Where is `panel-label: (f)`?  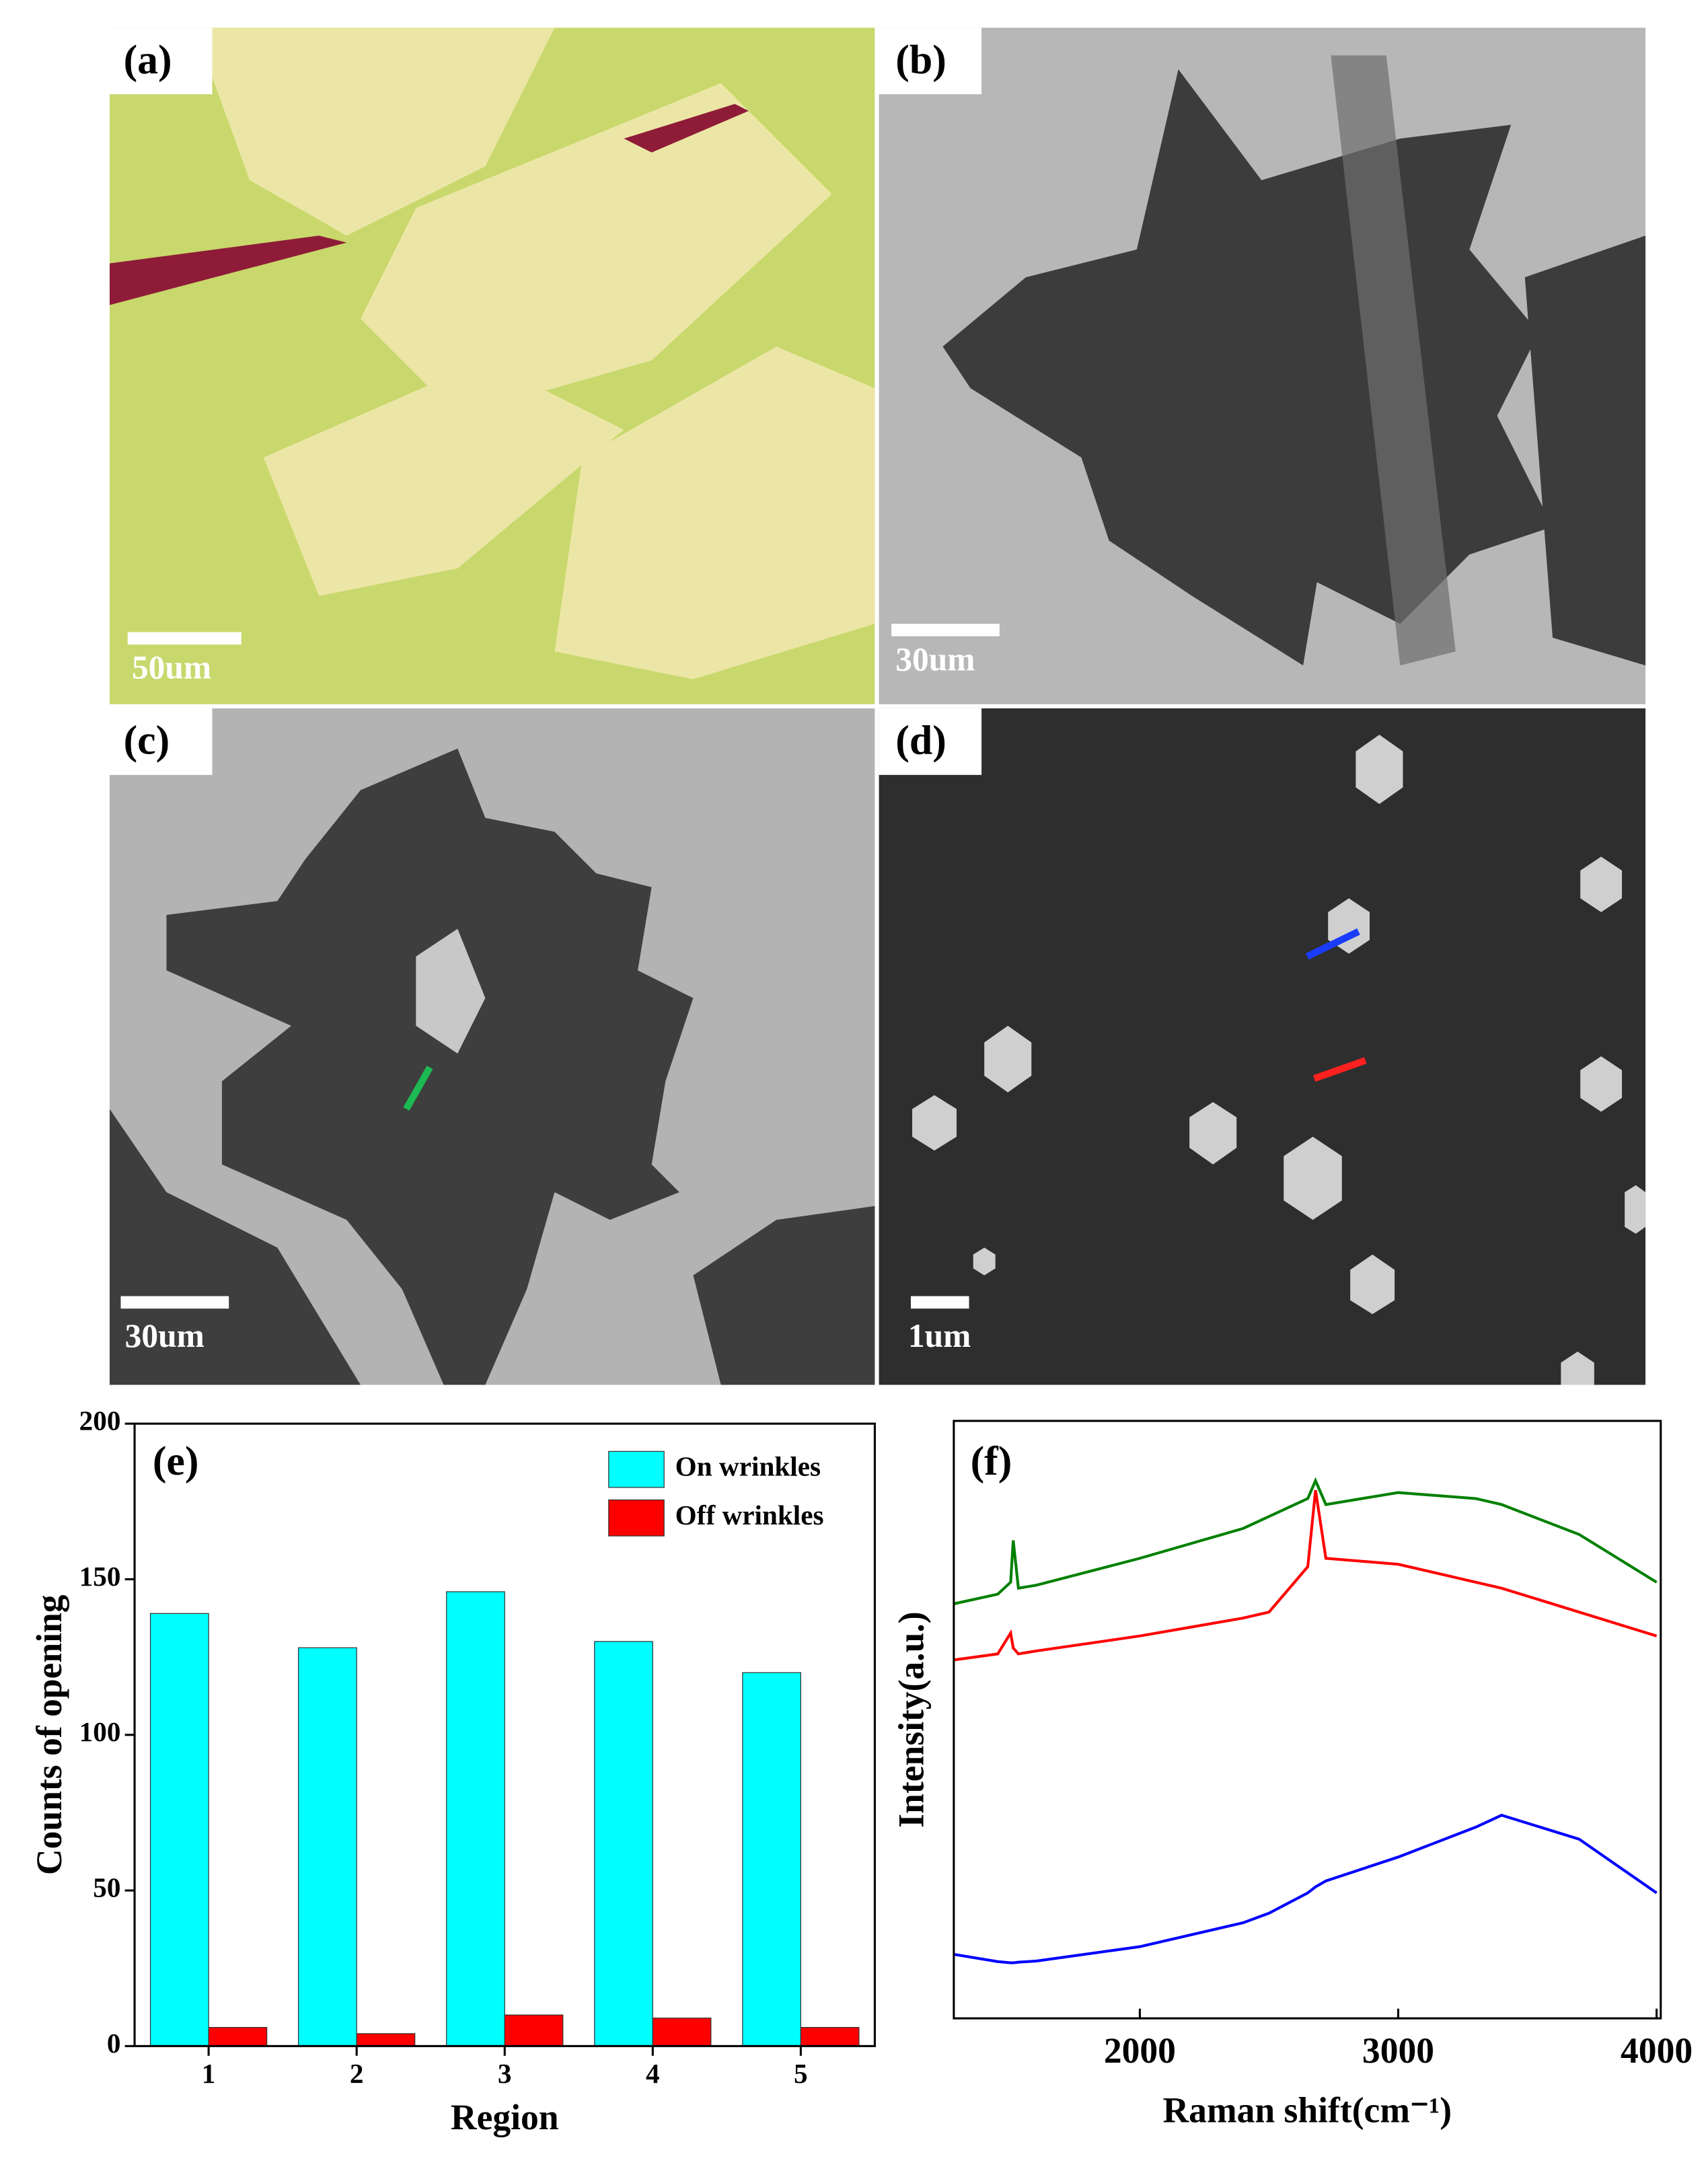 panel-label: (f) is located at coordinates (991, 1461).